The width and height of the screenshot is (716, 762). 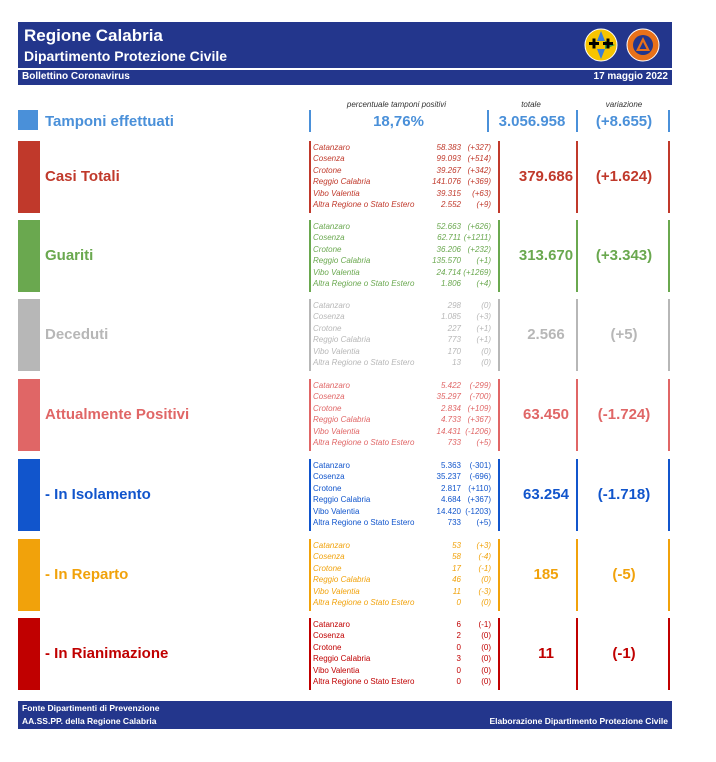 What do you see at coordinates (405, 625) in the screenshot?
I see `province-row: Catanzaro 6 (-1)` at bounding box center [405, 625].